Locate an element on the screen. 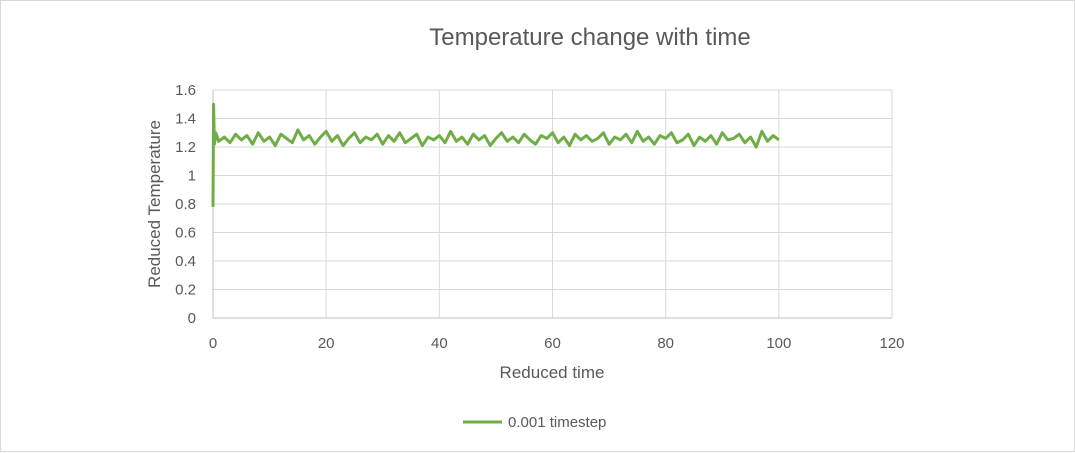 This screenshot has height=453, width=1075. y-tick-label: 0.8 is located at coordinates (185, 204).